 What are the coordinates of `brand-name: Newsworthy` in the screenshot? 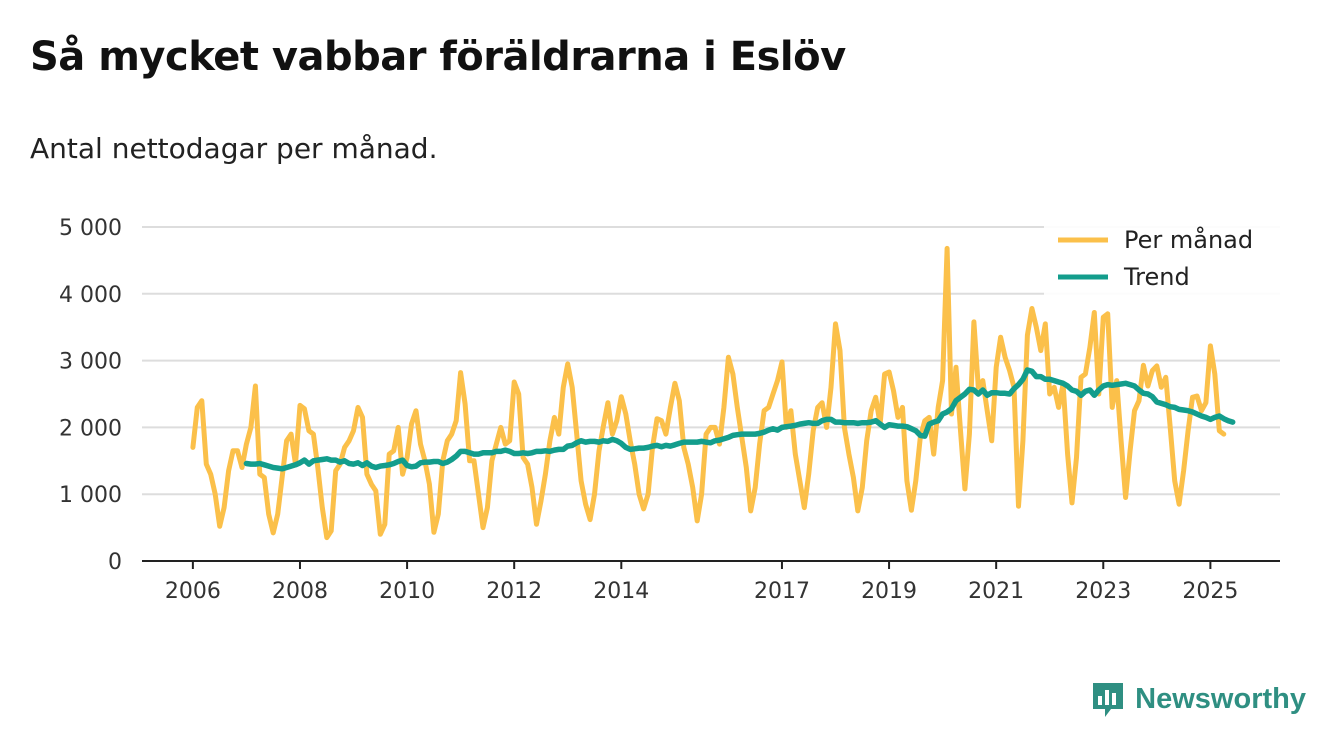 It's located at (1220, 698).